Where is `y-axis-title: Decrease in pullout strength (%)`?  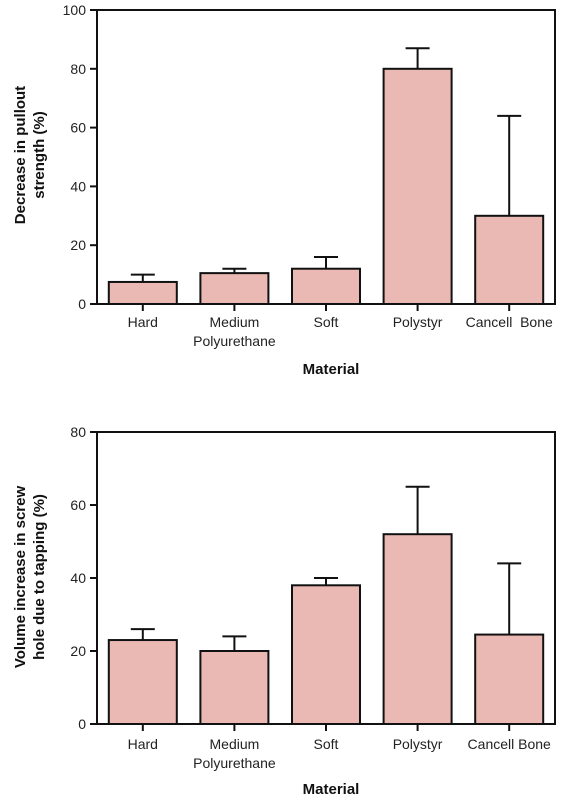 y-axis-title: Decrease in pullout strength (%) is located at coordinates (30, 155).